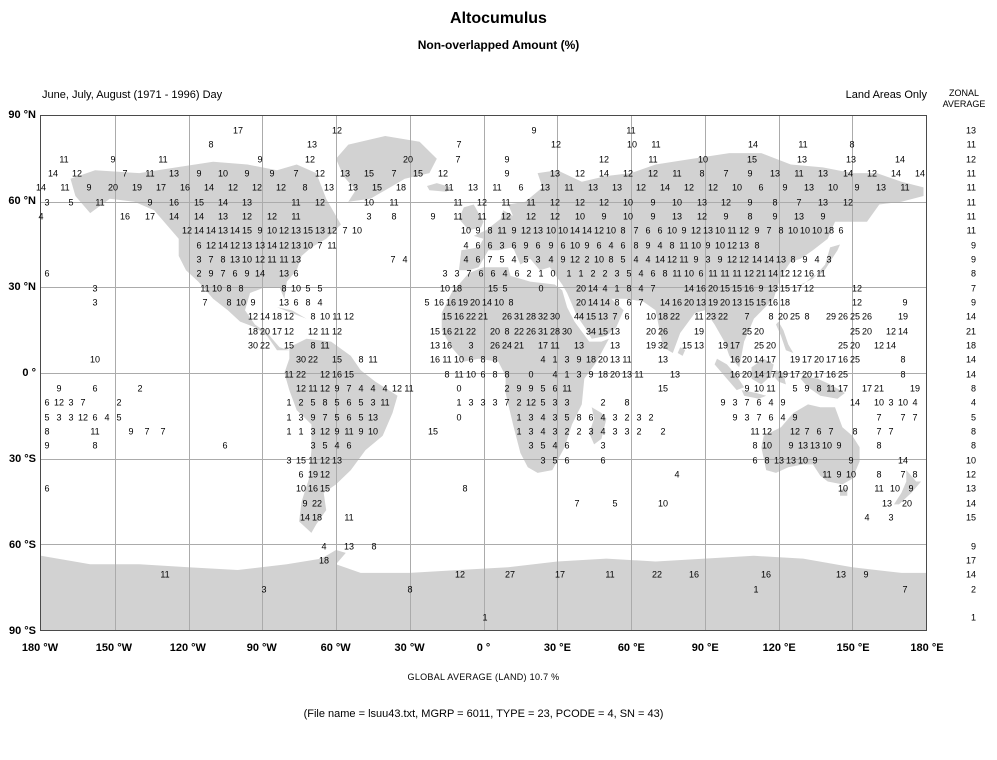 This screenshot has width=997, height=760. Describe the element at coordinates (971, 173) in the screenshot. I see `zonal-average-value: 11` at that location.